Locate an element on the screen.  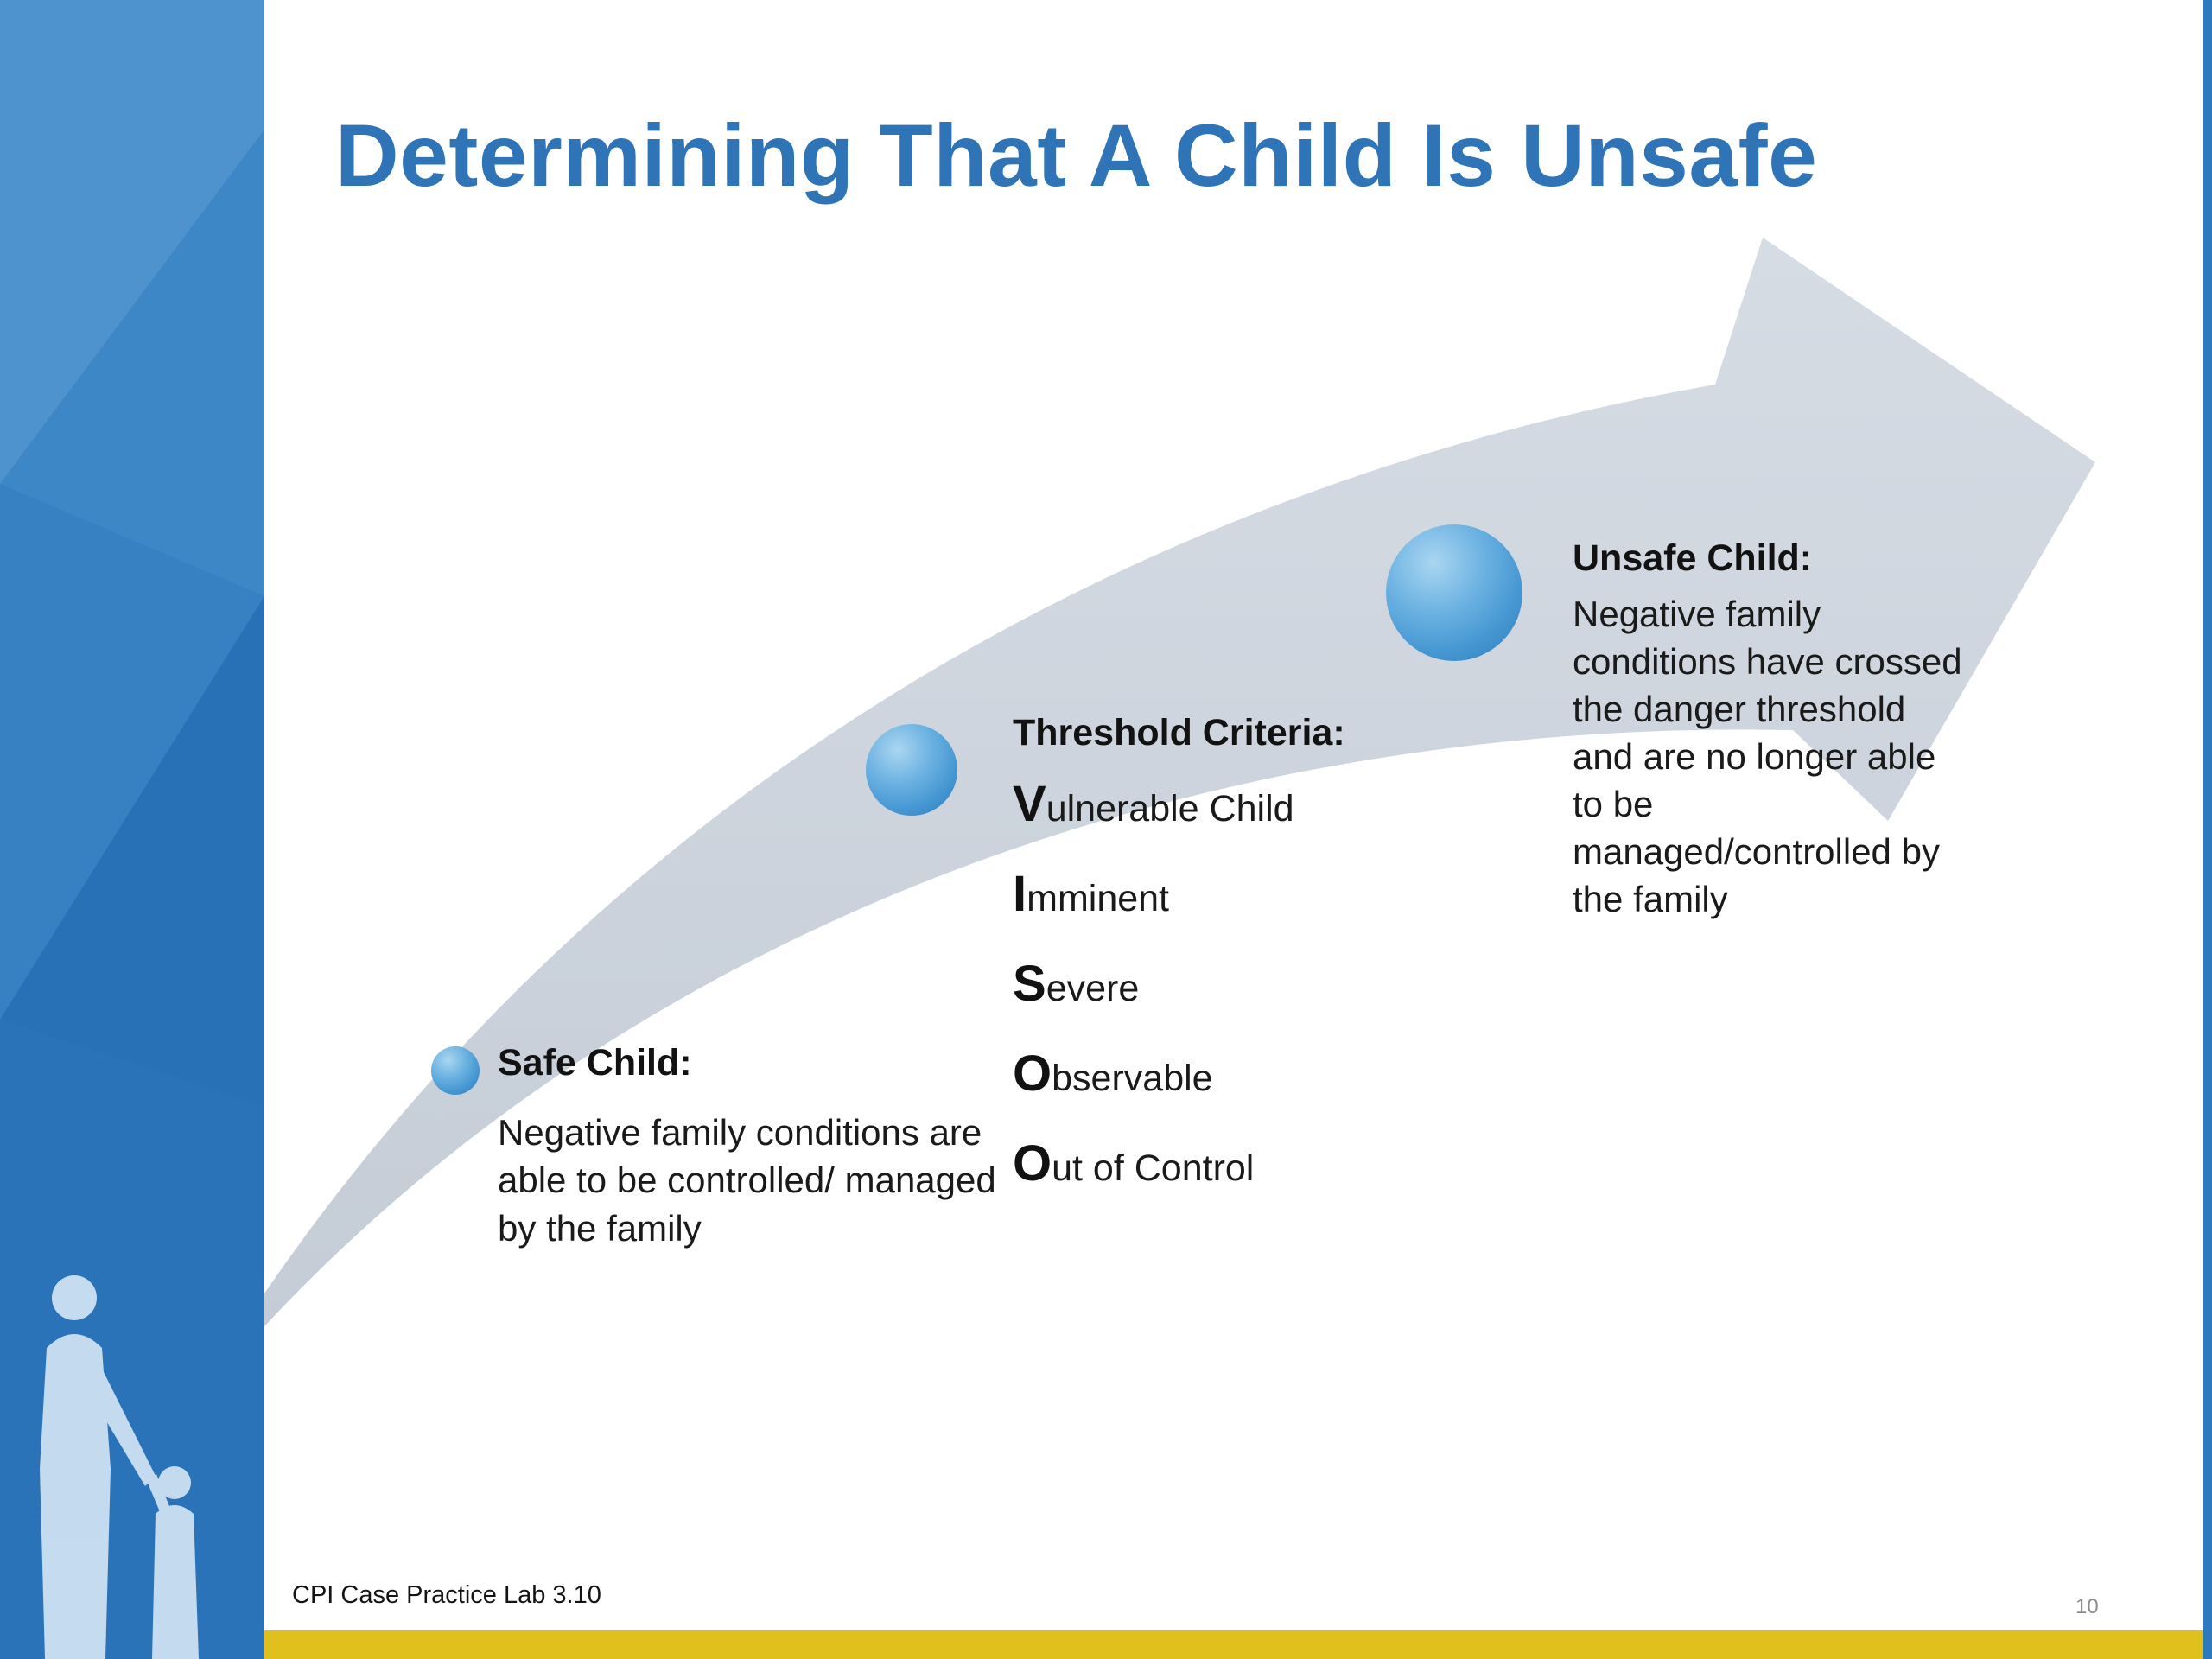
threshold-rest: evere is located at coordinates (1093, 988).